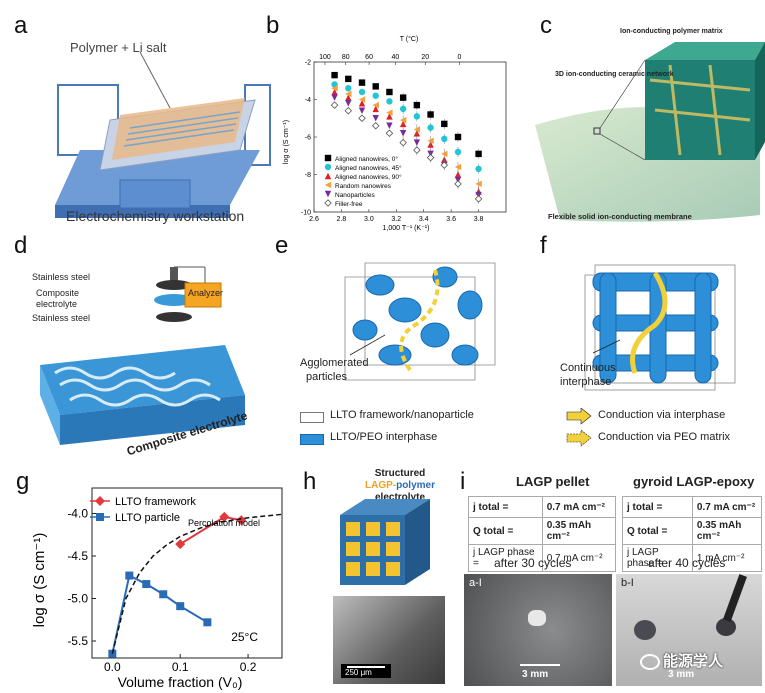 This screenshot has width=765, height=693. What do you see at coordinates (308, 63) in the screenshot?
I see `b-ytick-label: -2` at bounding box center [308, 63].